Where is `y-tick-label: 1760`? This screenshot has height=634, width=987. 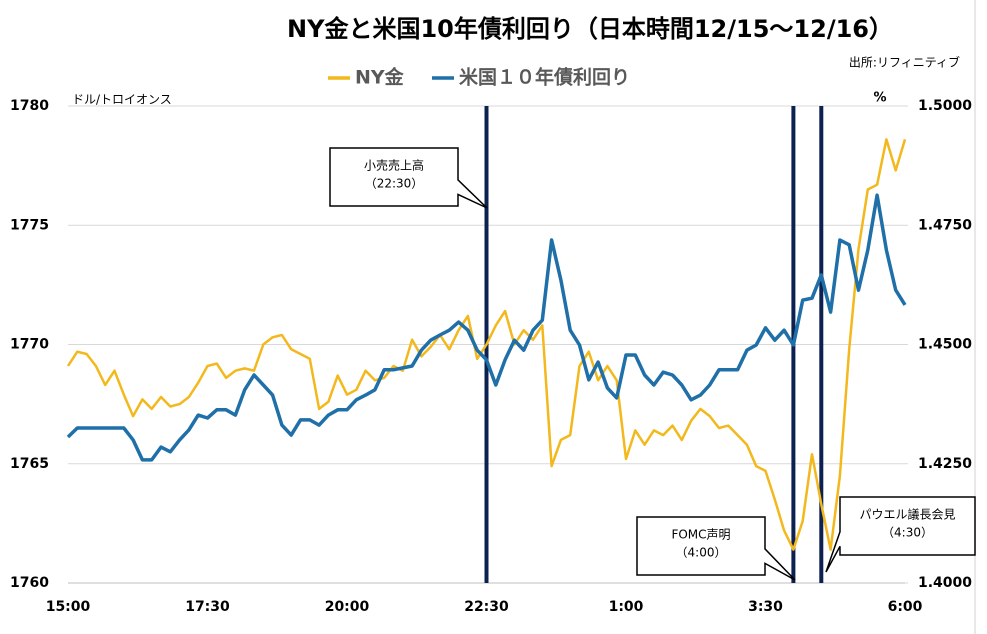
y-tick-label: 1760 is located at coordinates (29, 583).